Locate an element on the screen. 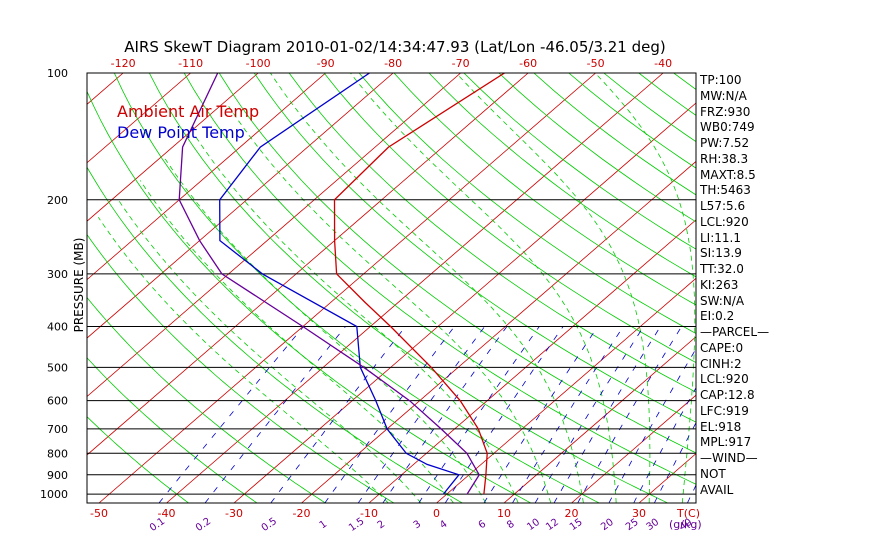 The height and width of the screenshot is (560, 870). stability-index-item: NOT is located at coordinates (713, 473).